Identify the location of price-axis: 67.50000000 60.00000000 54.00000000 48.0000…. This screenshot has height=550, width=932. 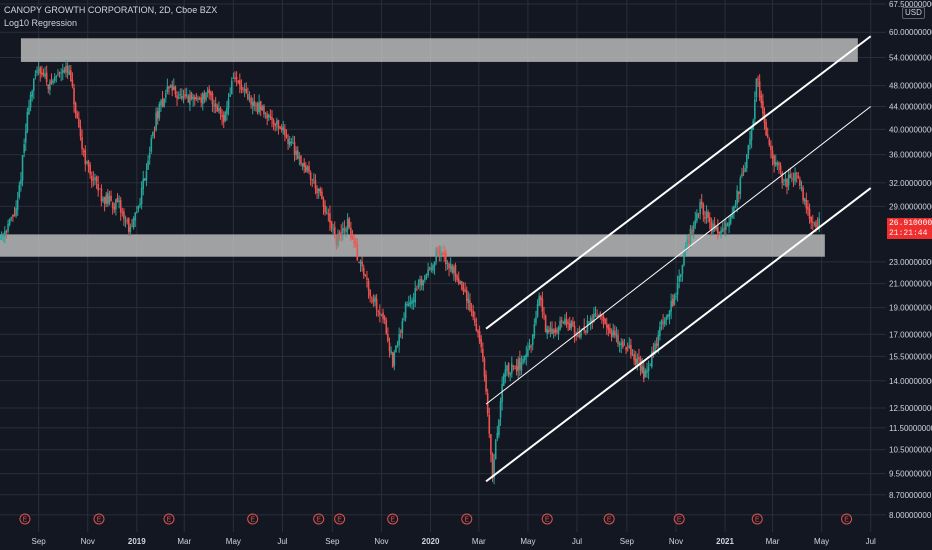
(909, 275).